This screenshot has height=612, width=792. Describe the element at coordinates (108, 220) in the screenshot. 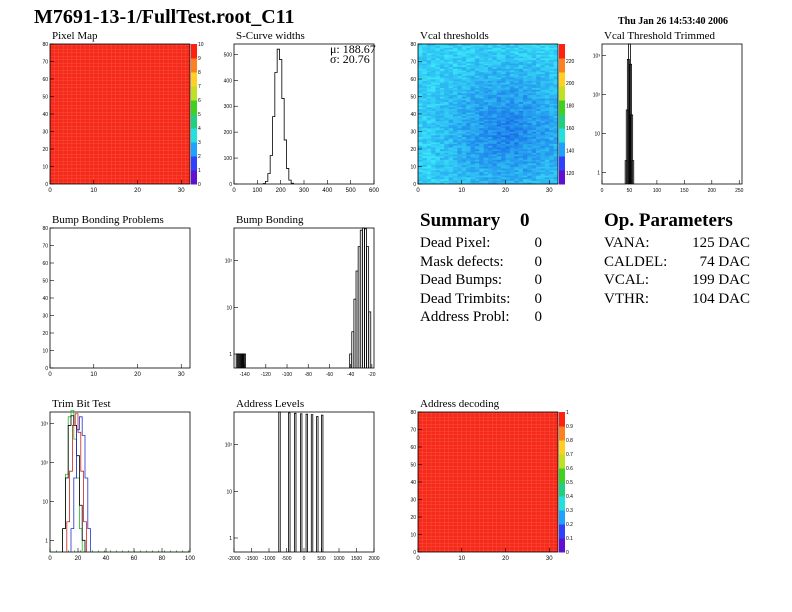

I see `panel-title-bump-problems: Bump Bonding Problems` at that location.